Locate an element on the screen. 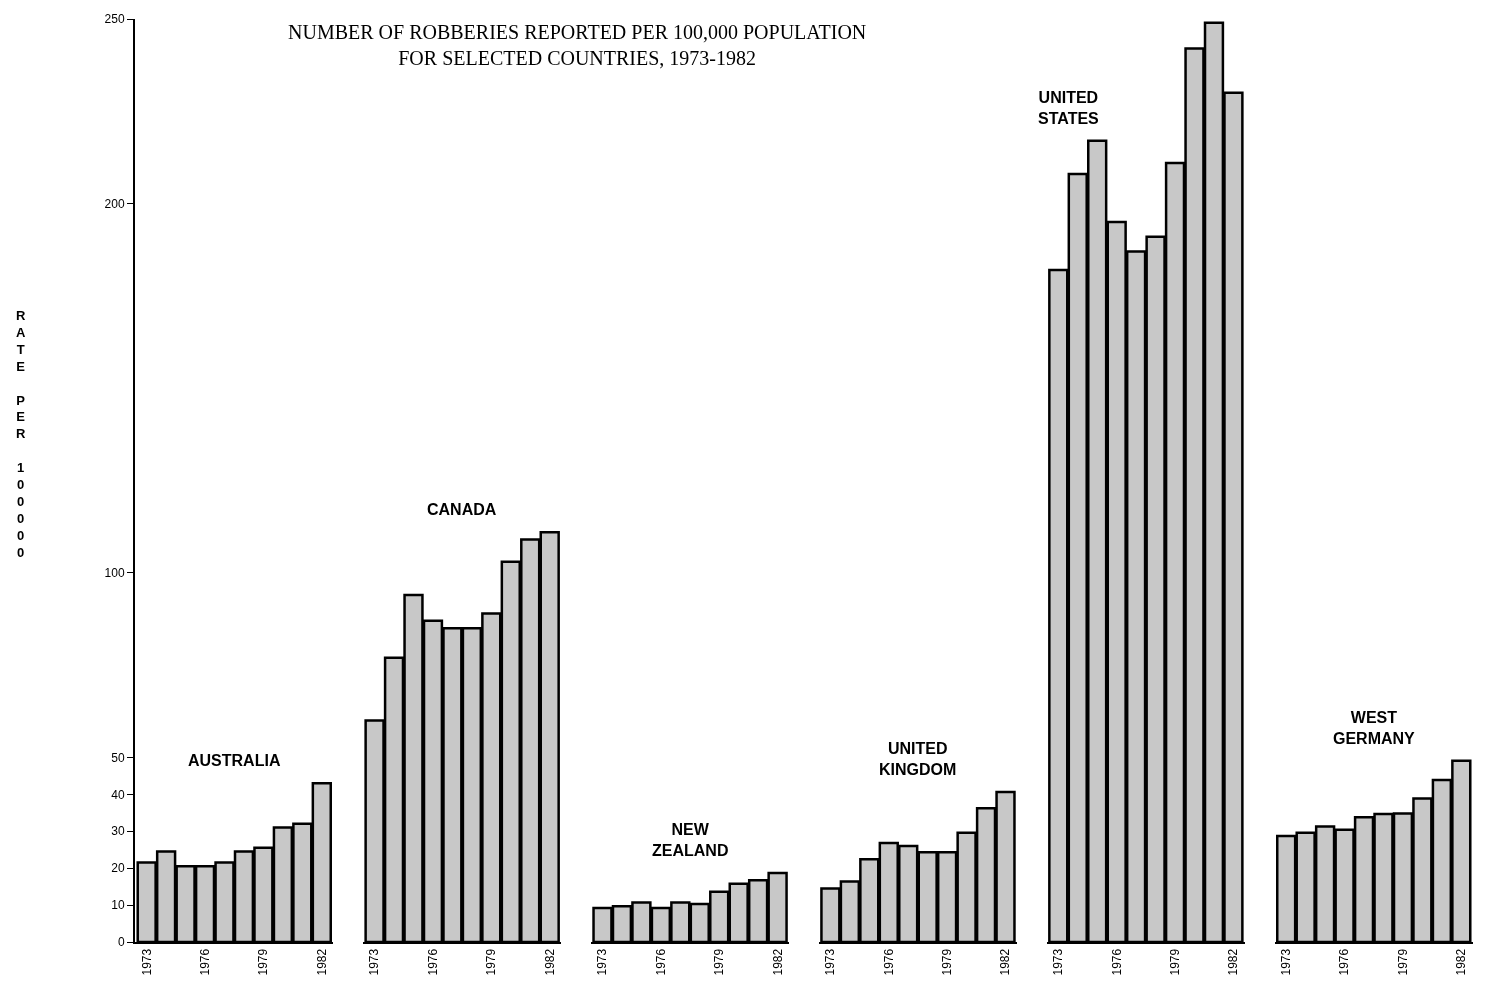 The height and width of the screenshot is (1002, 1498). y-tick-label: 0 is located at coordinates (121, 942).